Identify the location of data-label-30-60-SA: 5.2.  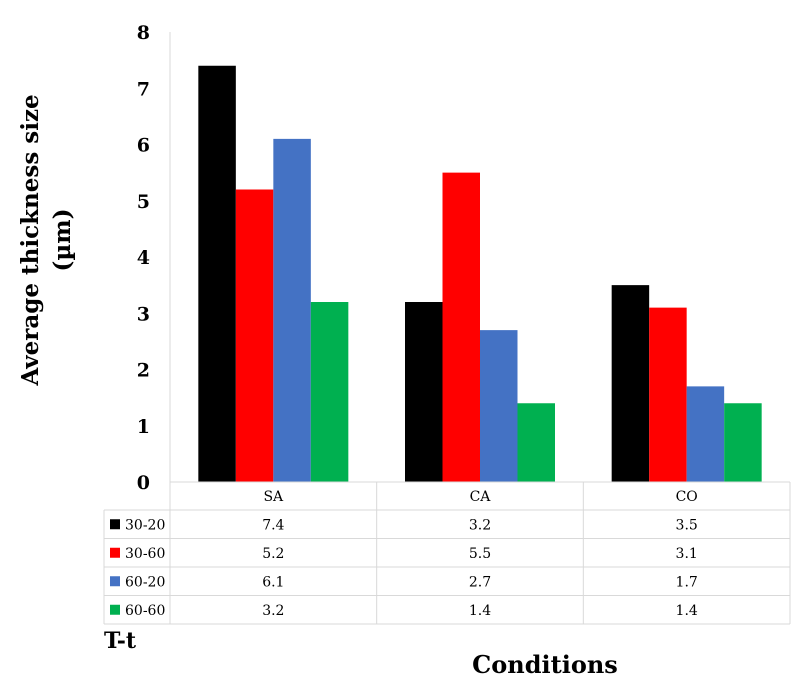
(273, 554).